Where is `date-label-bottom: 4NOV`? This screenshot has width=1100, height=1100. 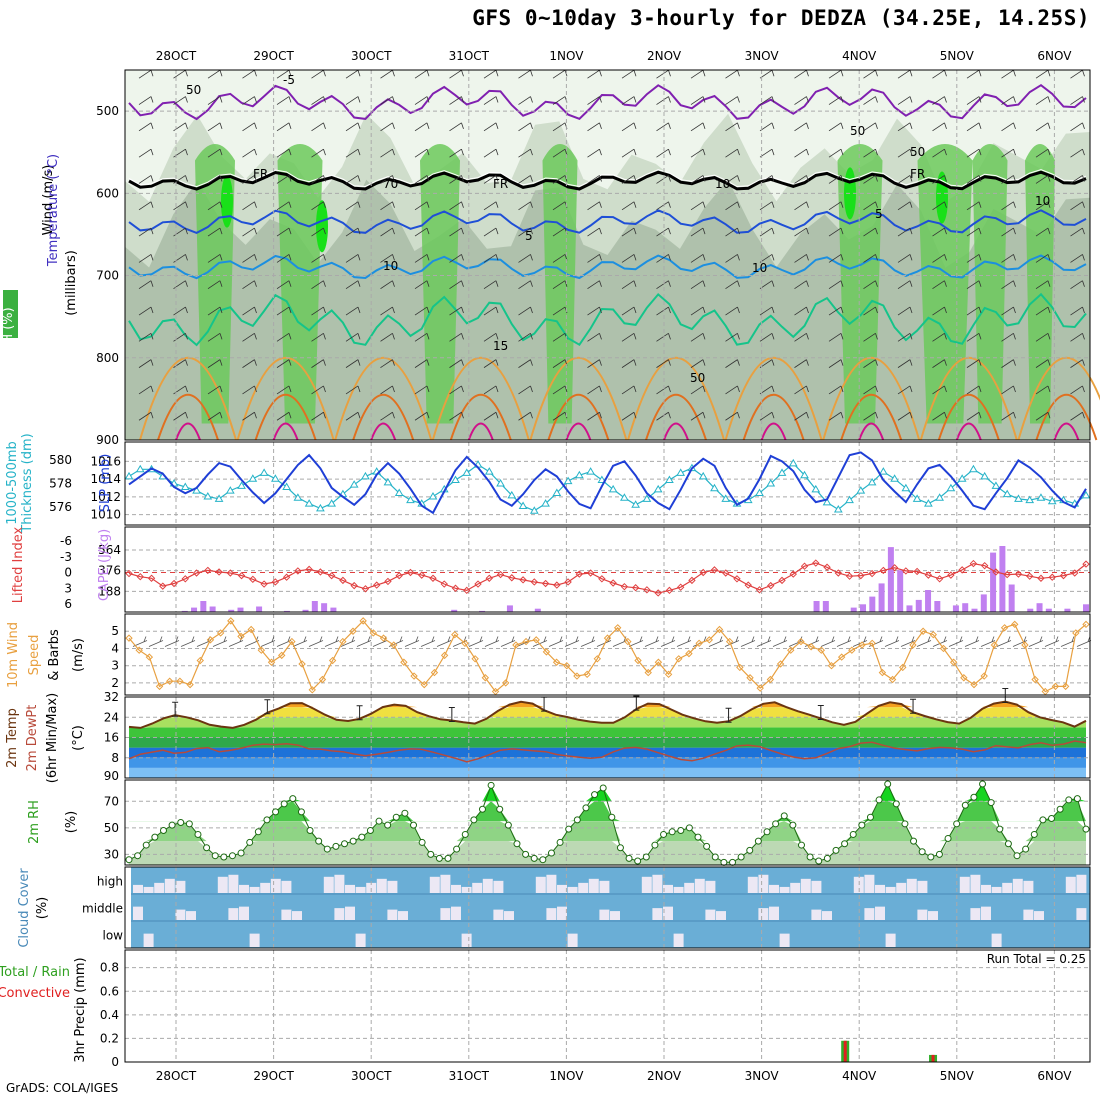 date-label-bottom: 4NOV is located at coordinates (859, 1076).